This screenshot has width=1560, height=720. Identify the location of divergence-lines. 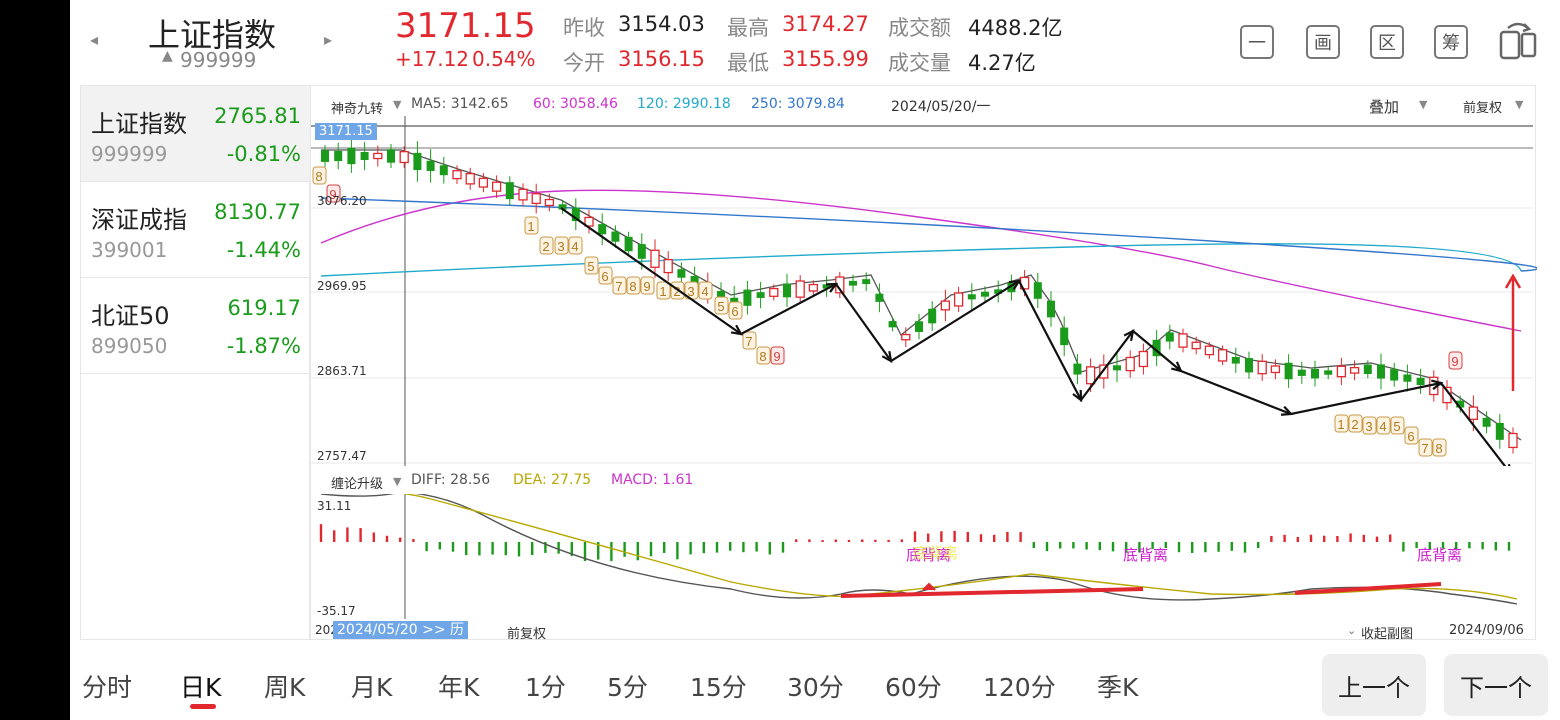
(1141, 590).